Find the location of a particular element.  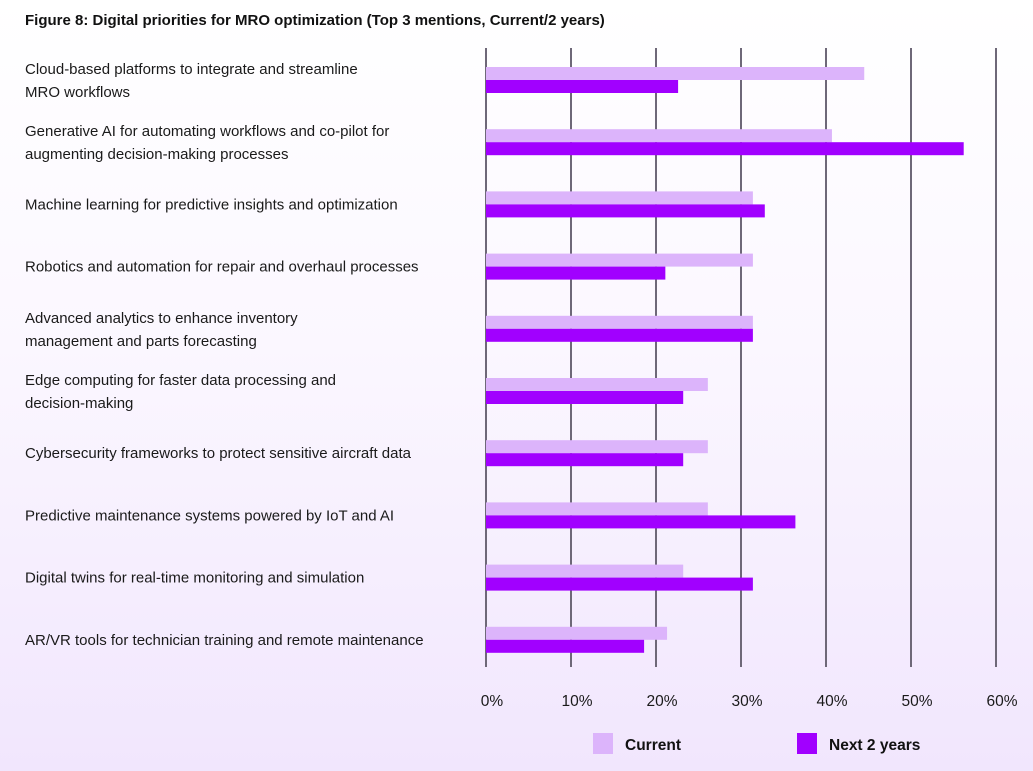

category-label: Advanced analytics to enhance inventory is located at coordinates (161, 318).